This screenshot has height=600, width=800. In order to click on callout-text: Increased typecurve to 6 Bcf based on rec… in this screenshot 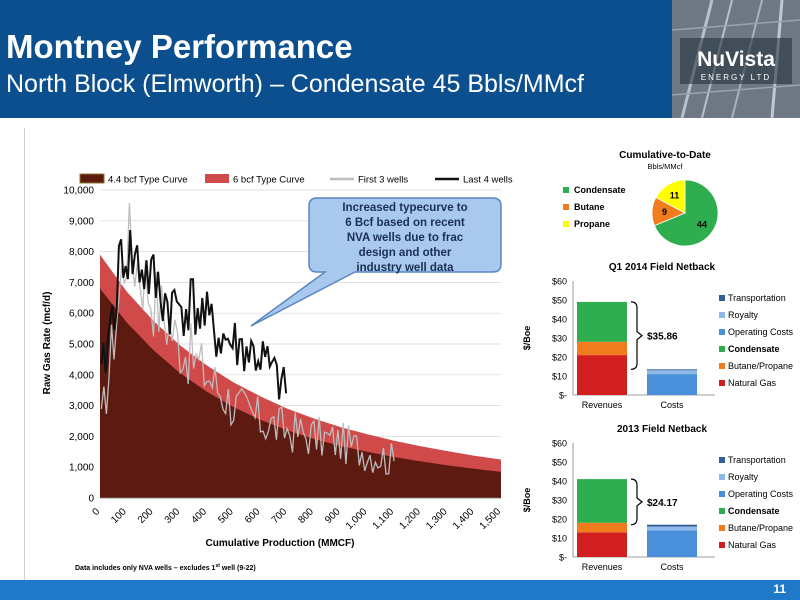, I will do `click(404, 238)`.